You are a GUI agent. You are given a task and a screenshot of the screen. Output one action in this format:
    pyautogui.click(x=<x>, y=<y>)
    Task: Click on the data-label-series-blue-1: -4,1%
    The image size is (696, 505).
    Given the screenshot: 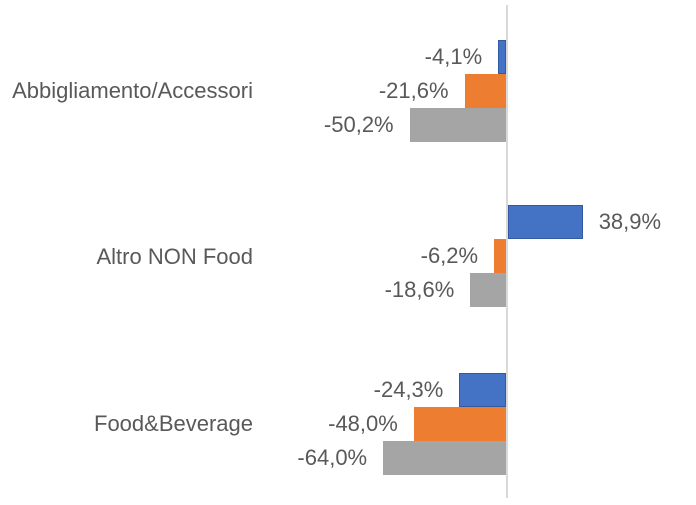 What is the action you would take?
    pyautogui.click(x=453, y=56)
    